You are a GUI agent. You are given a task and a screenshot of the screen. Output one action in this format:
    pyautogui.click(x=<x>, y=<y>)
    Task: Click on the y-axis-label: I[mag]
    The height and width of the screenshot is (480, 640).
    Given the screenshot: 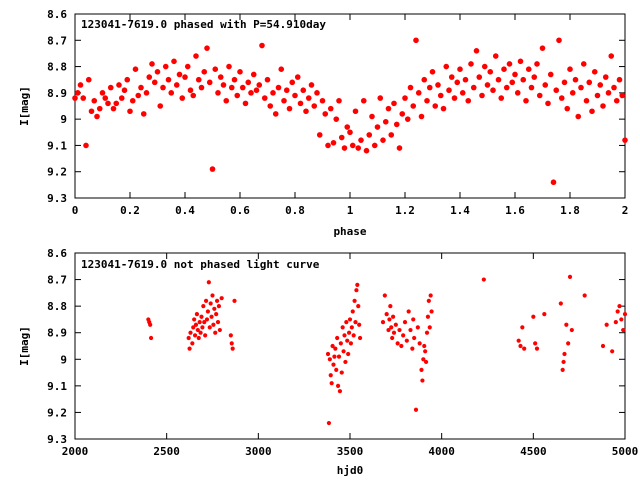 What is the action you would take?
    pyautogui.click(x=24, y=346)
    